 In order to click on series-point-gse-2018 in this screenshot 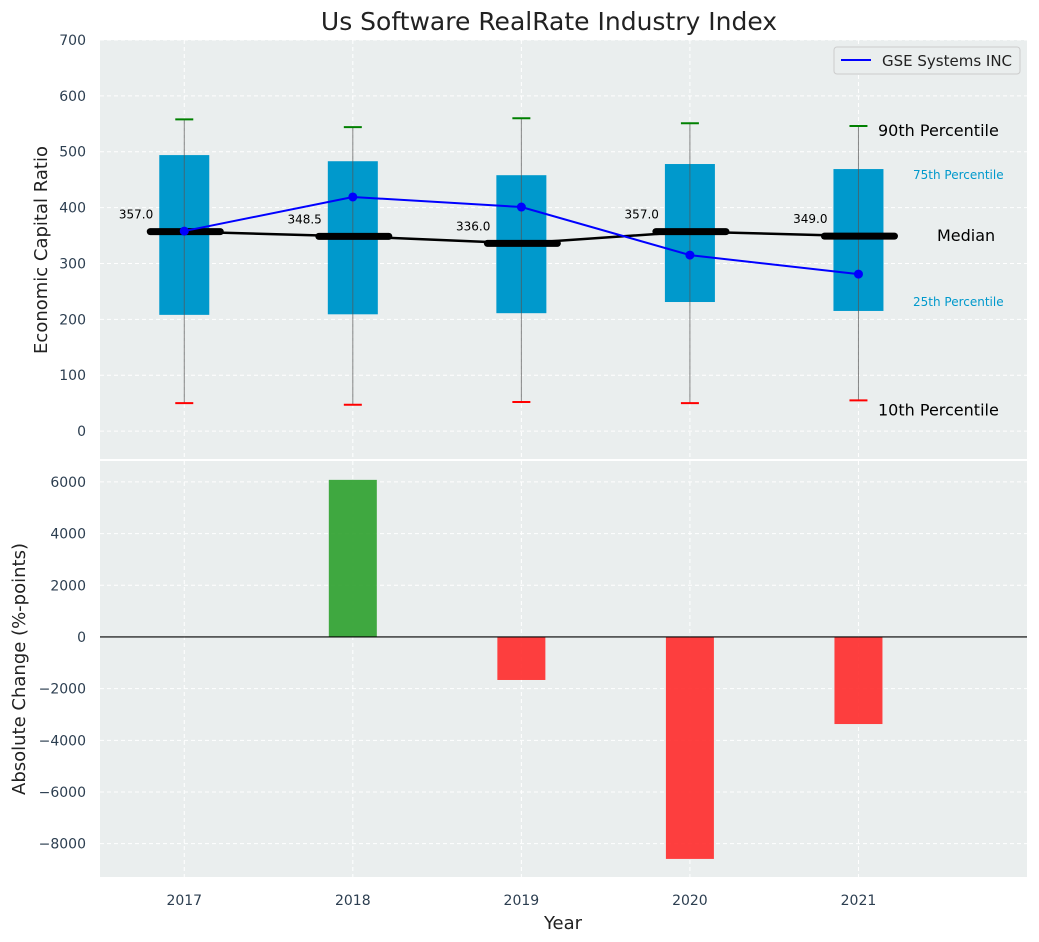, I will do `click(353, 197)`.